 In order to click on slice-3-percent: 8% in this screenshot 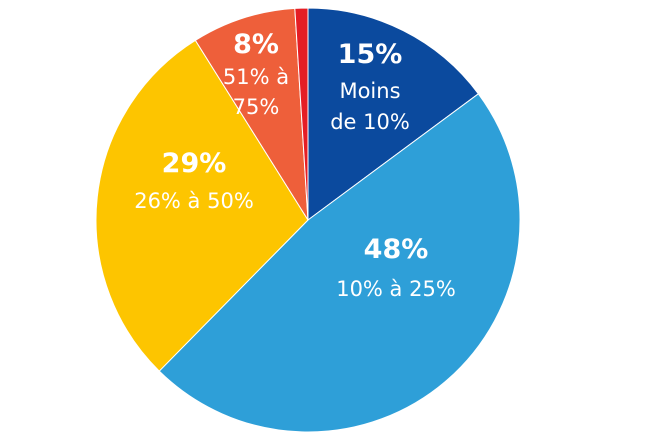, I will do `click(256, 44)`.